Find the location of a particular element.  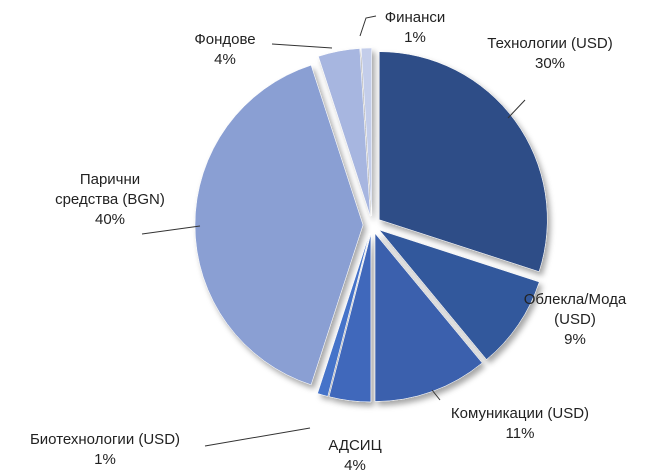

slice-label: АДСИЦ 4% is located at coordinates (355, 456).